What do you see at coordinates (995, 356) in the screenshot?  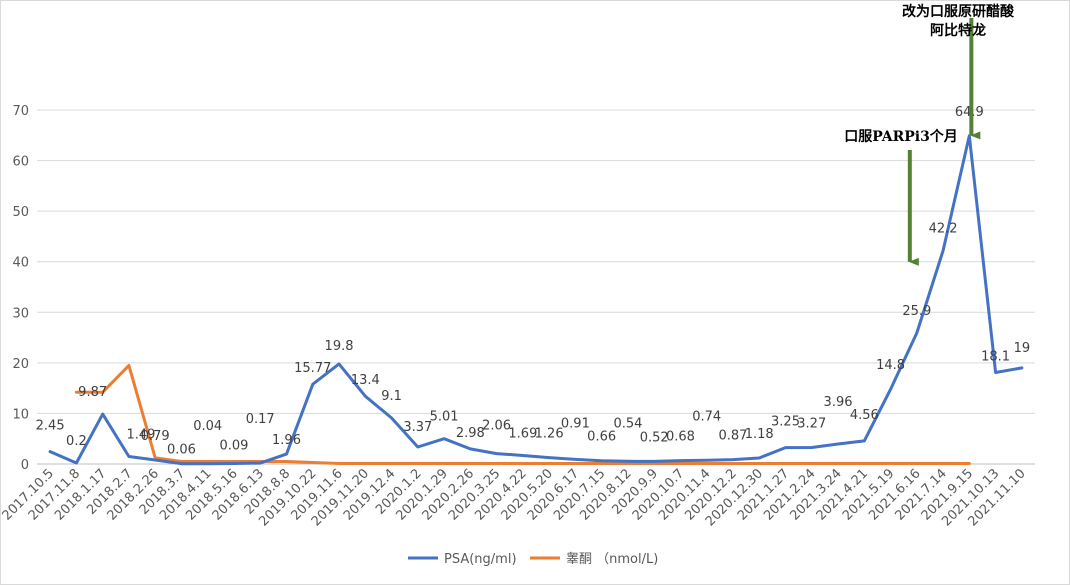 I see `psa-data-label: 18.1` at bounding box center [995, 356].